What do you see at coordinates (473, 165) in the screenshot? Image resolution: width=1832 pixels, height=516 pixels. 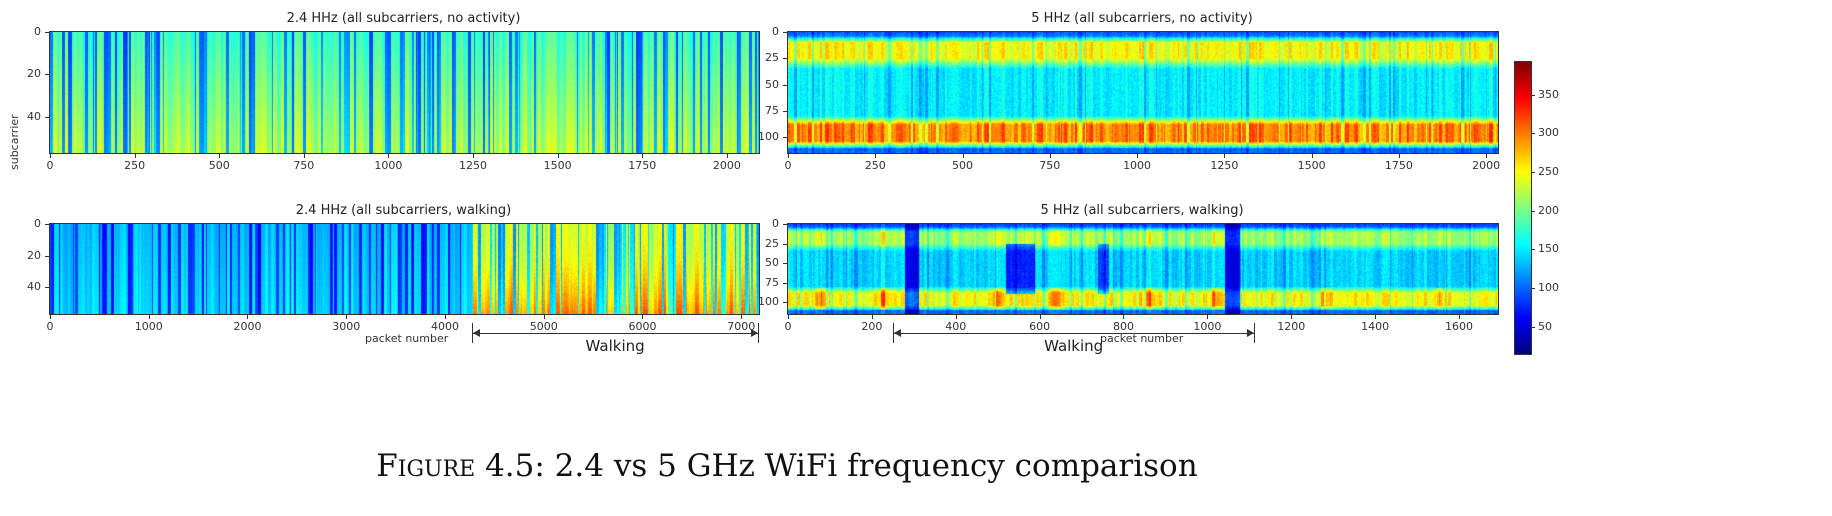 I see `x-tick-label: 1250` at bounding box center [473, 165].